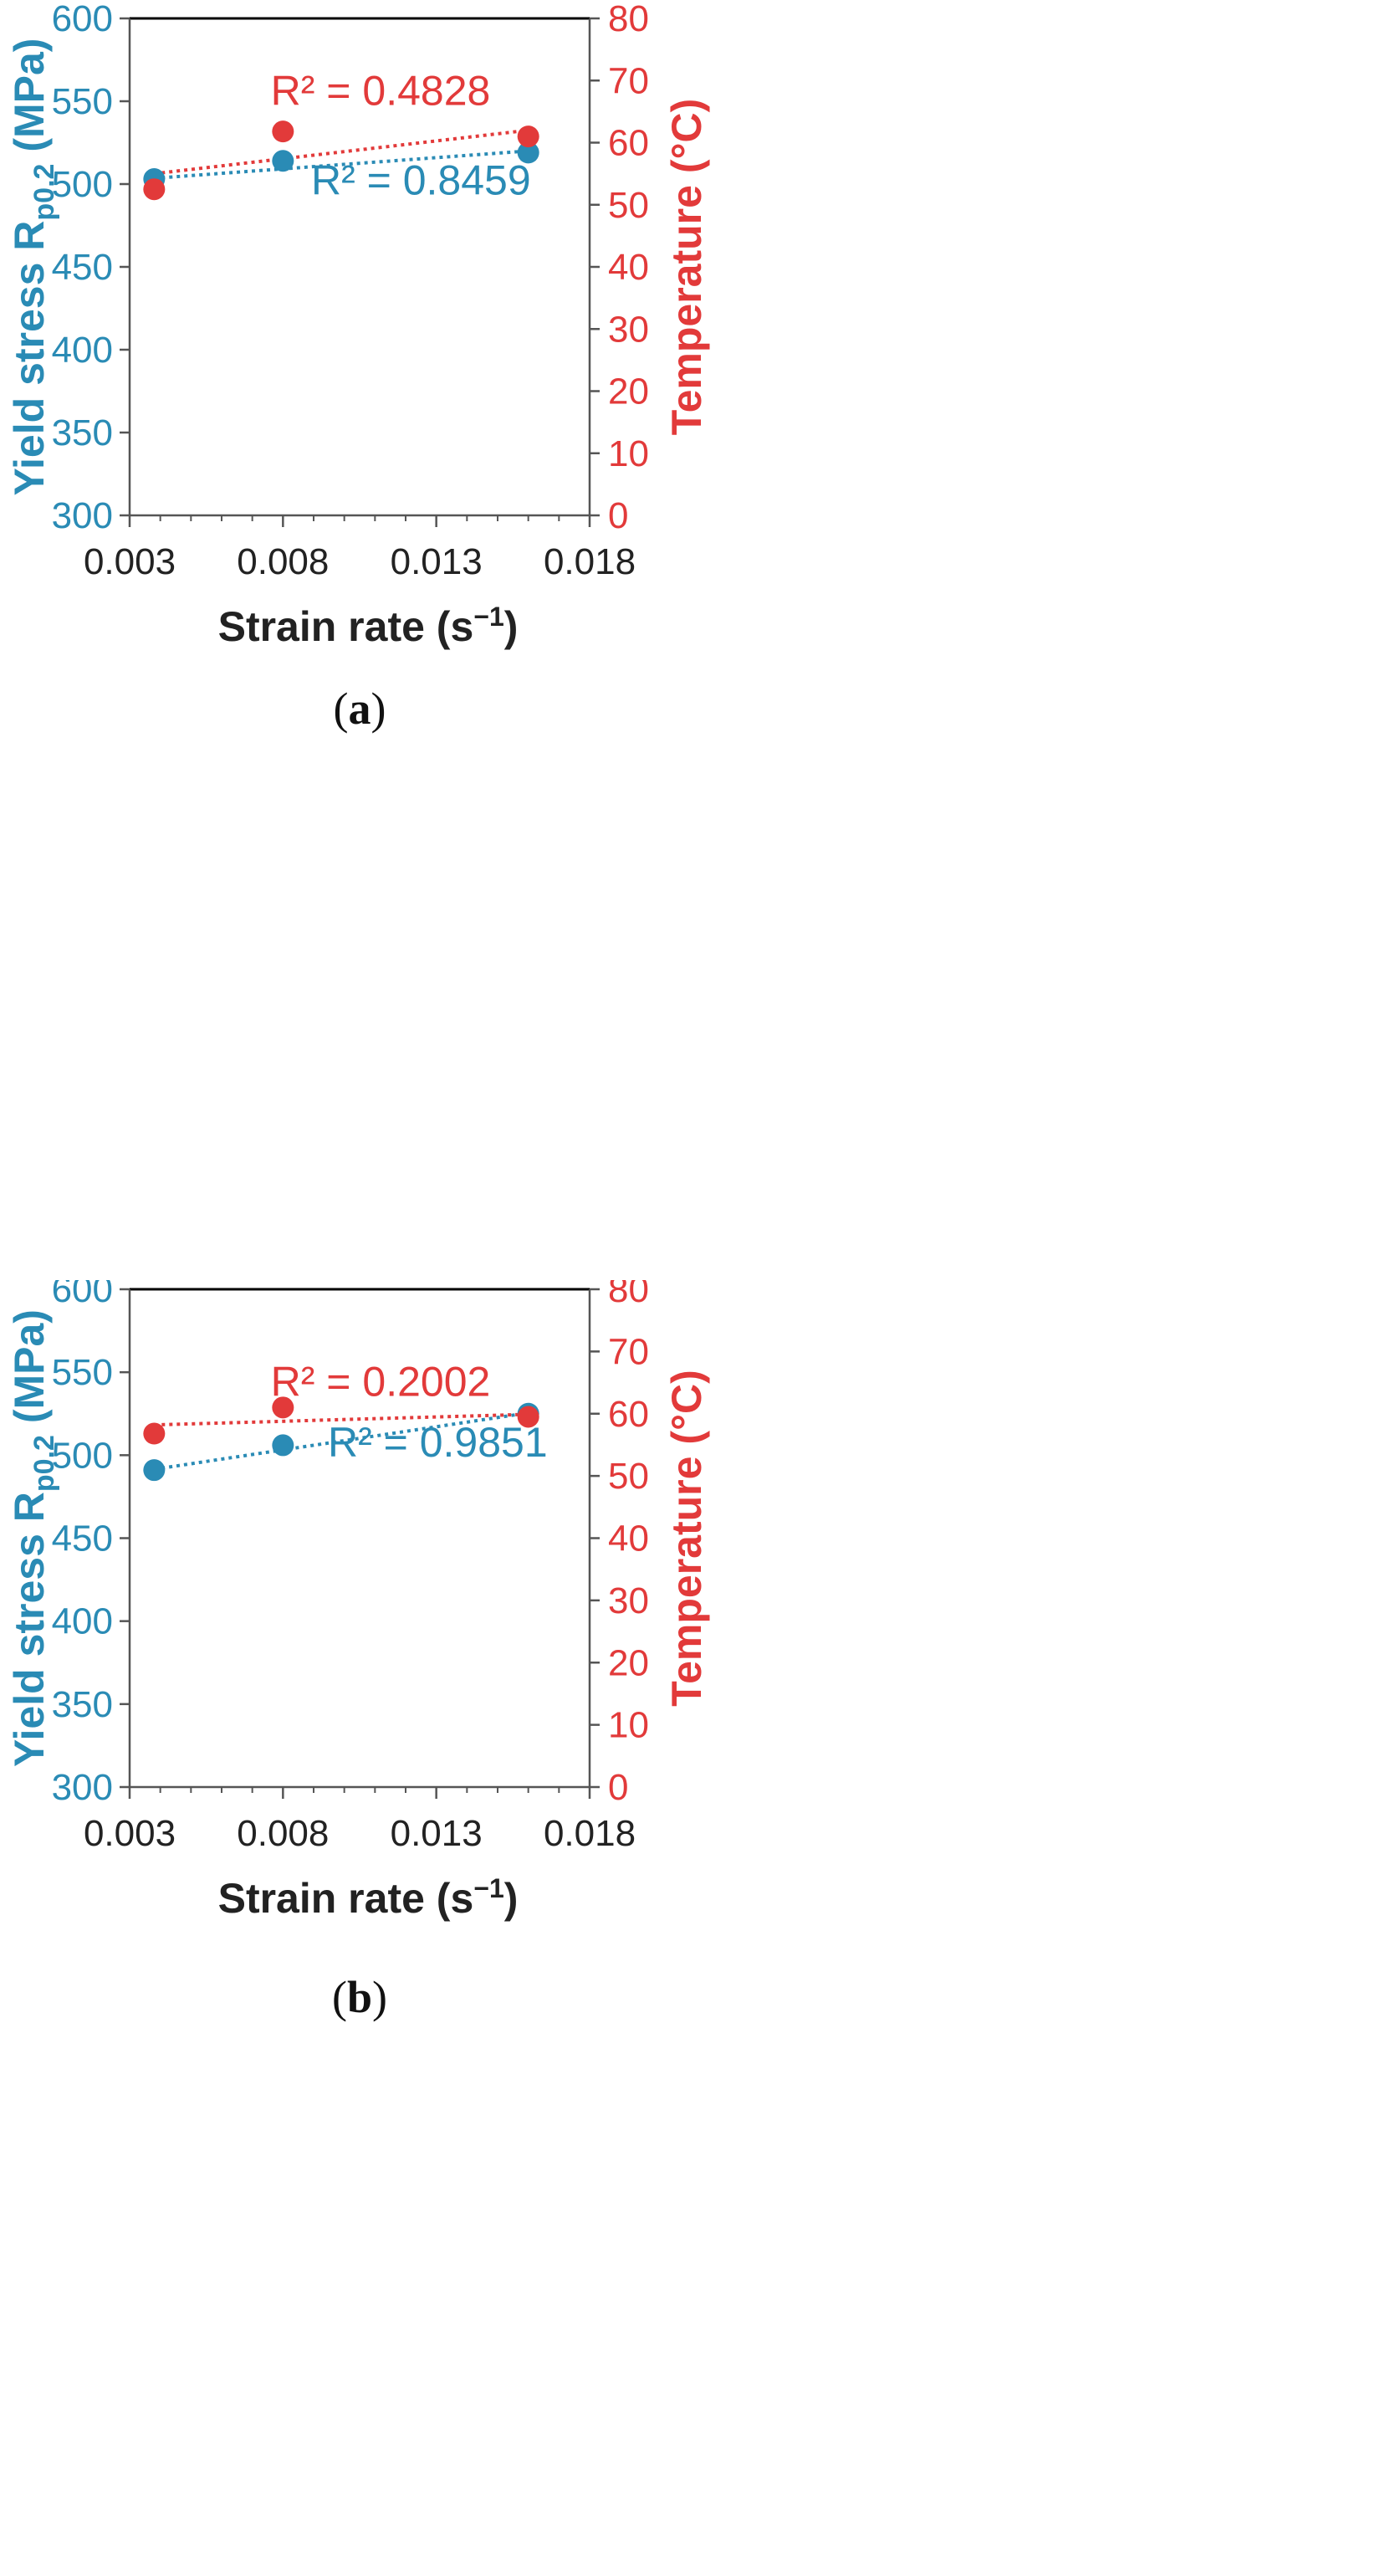  I want to click on panel-label-letter: a, so click(360, 709).